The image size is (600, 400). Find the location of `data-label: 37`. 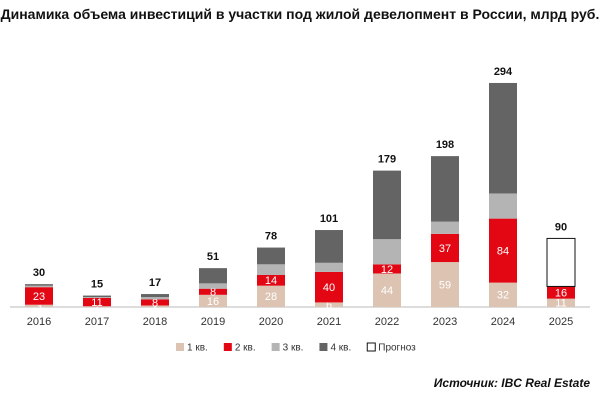

data-label: 37 is located at coordinates (445, 249).